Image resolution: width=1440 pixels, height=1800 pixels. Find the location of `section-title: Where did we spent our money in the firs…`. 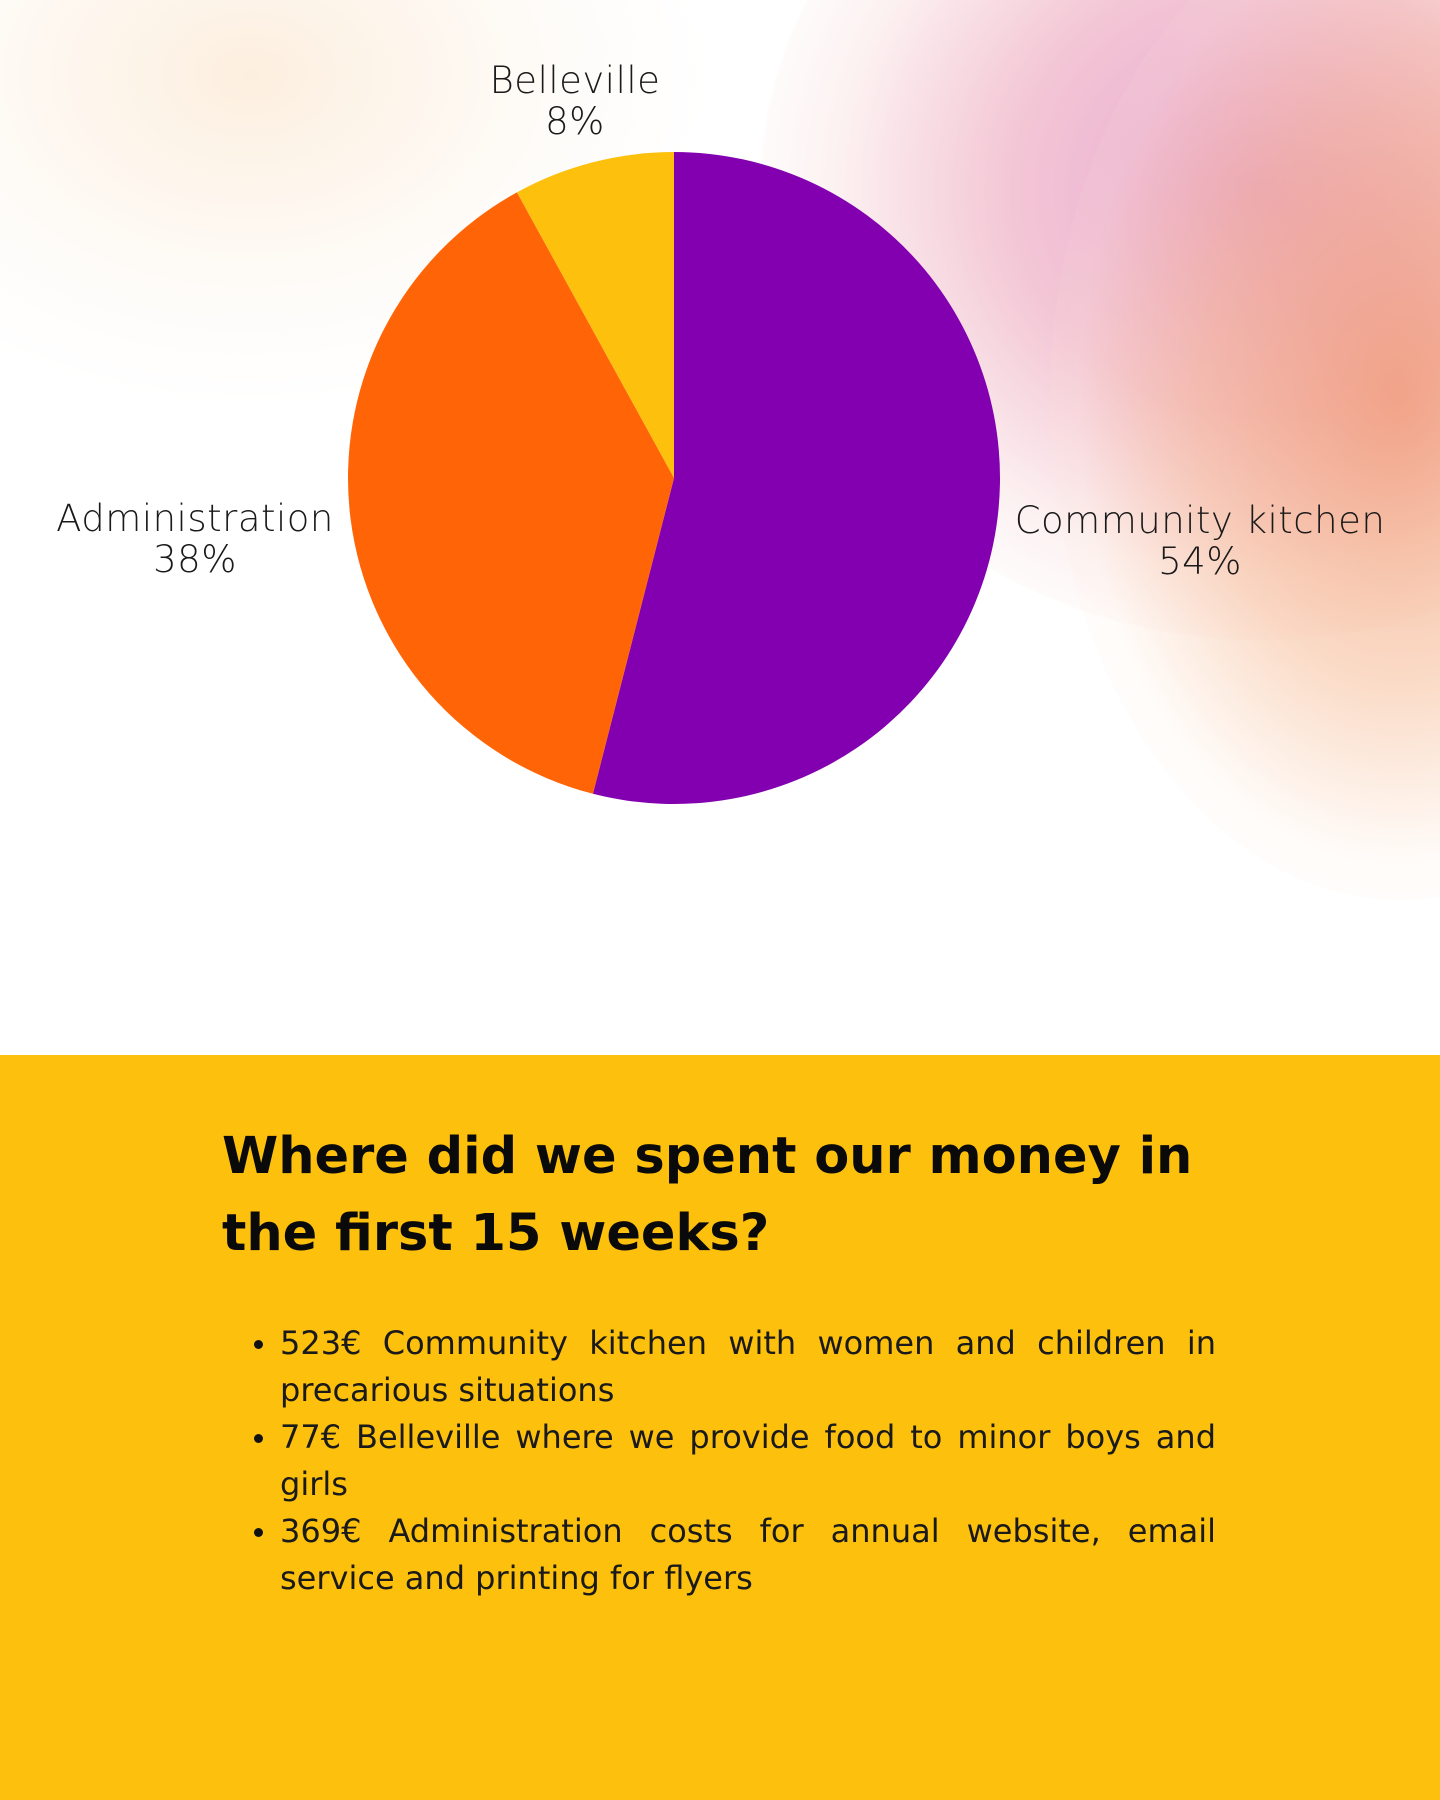

section-title: Where did we spent our money in the firs… is located at coordinates (707, 1195).